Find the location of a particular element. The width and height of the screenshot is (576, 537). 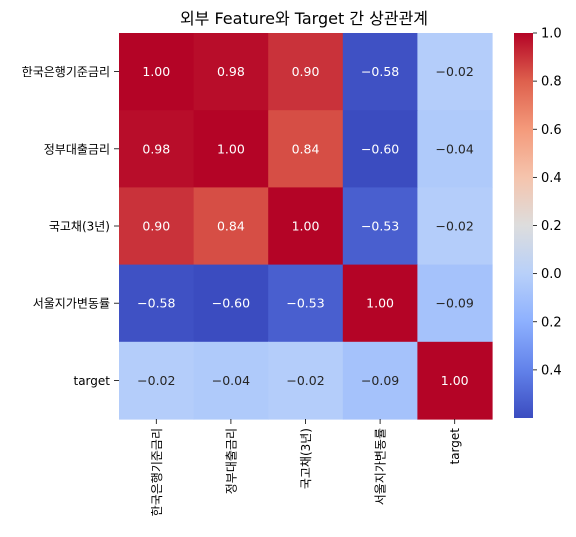

x-tick-label: 서울지가변동률 is located at coordinates (381, 466).